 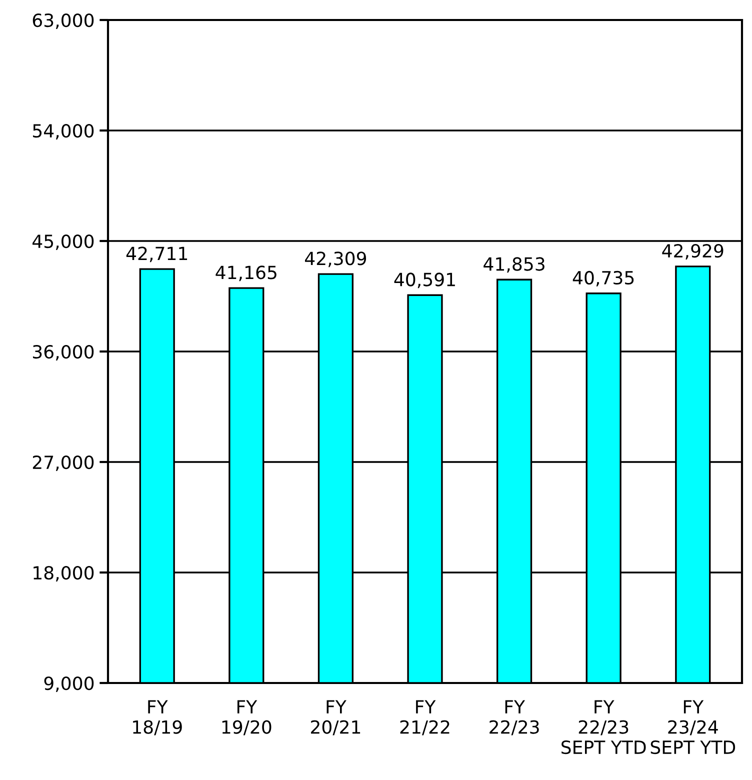 I want to click on x-tick-label: FY 22/23 SEPT YTD, so click(x=604, y=727).